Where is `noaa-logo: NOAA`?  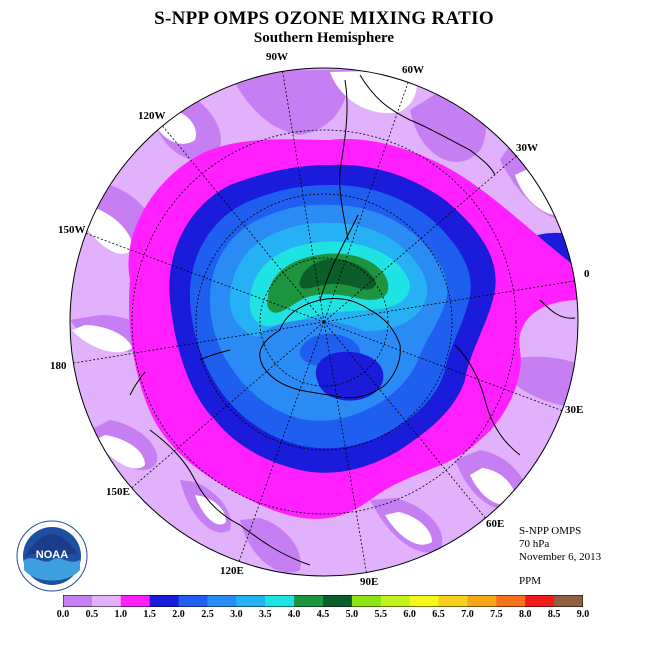 noaa-logo: NOAA is located at coordinates (52, 556).